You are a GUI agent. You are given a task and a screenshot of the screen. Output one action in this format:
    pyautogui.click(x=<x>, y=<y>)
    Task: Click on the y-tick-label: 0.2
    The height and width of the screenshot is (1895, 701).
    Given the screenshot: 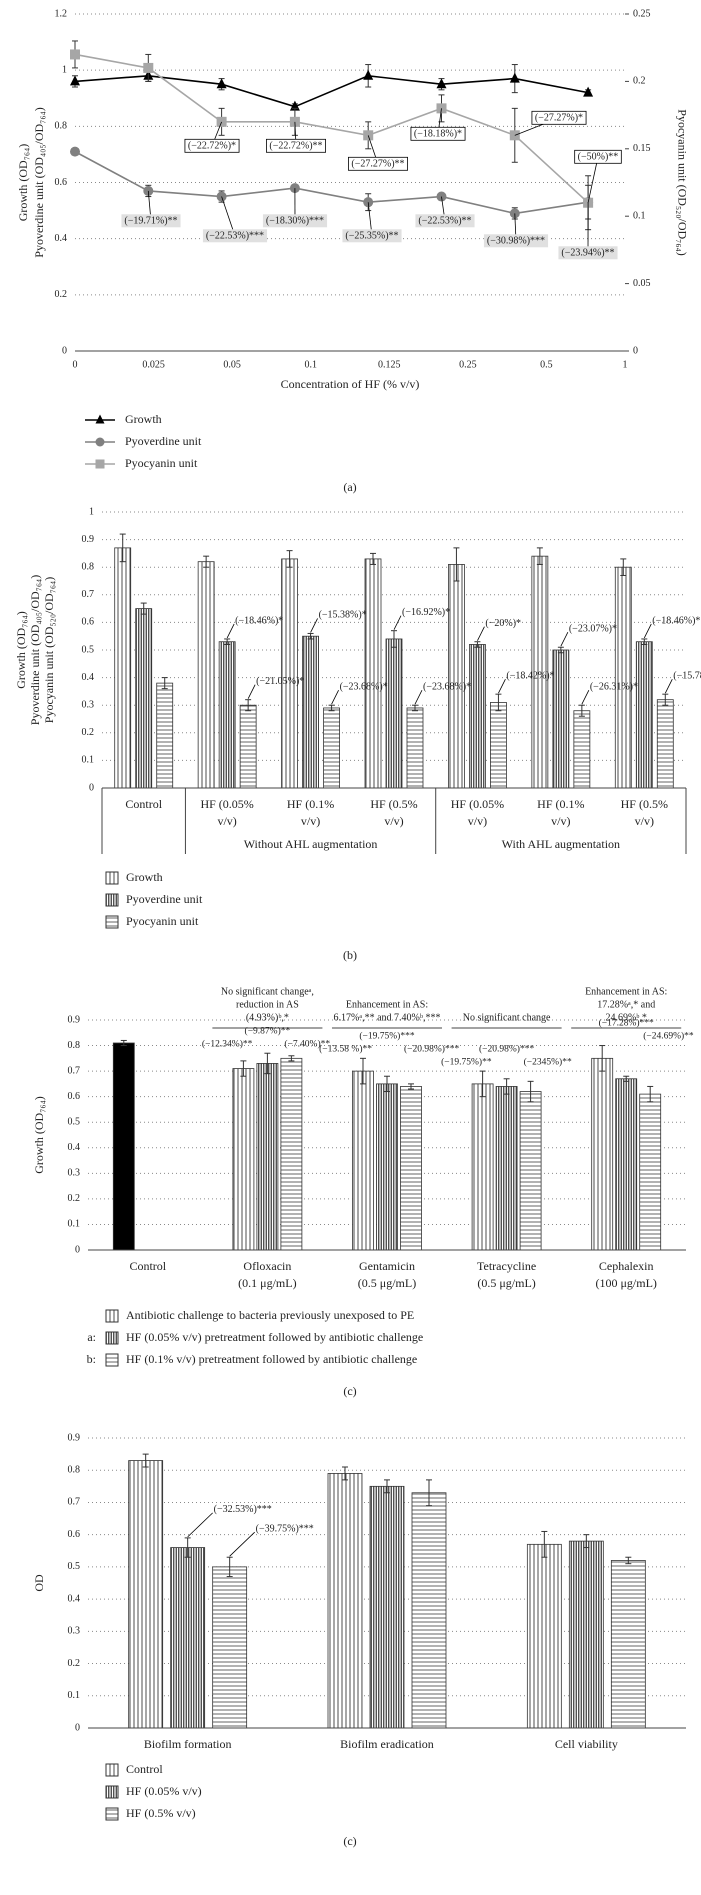 What is the action you would take?
    pyautogui.click(x=88, y=732)
    